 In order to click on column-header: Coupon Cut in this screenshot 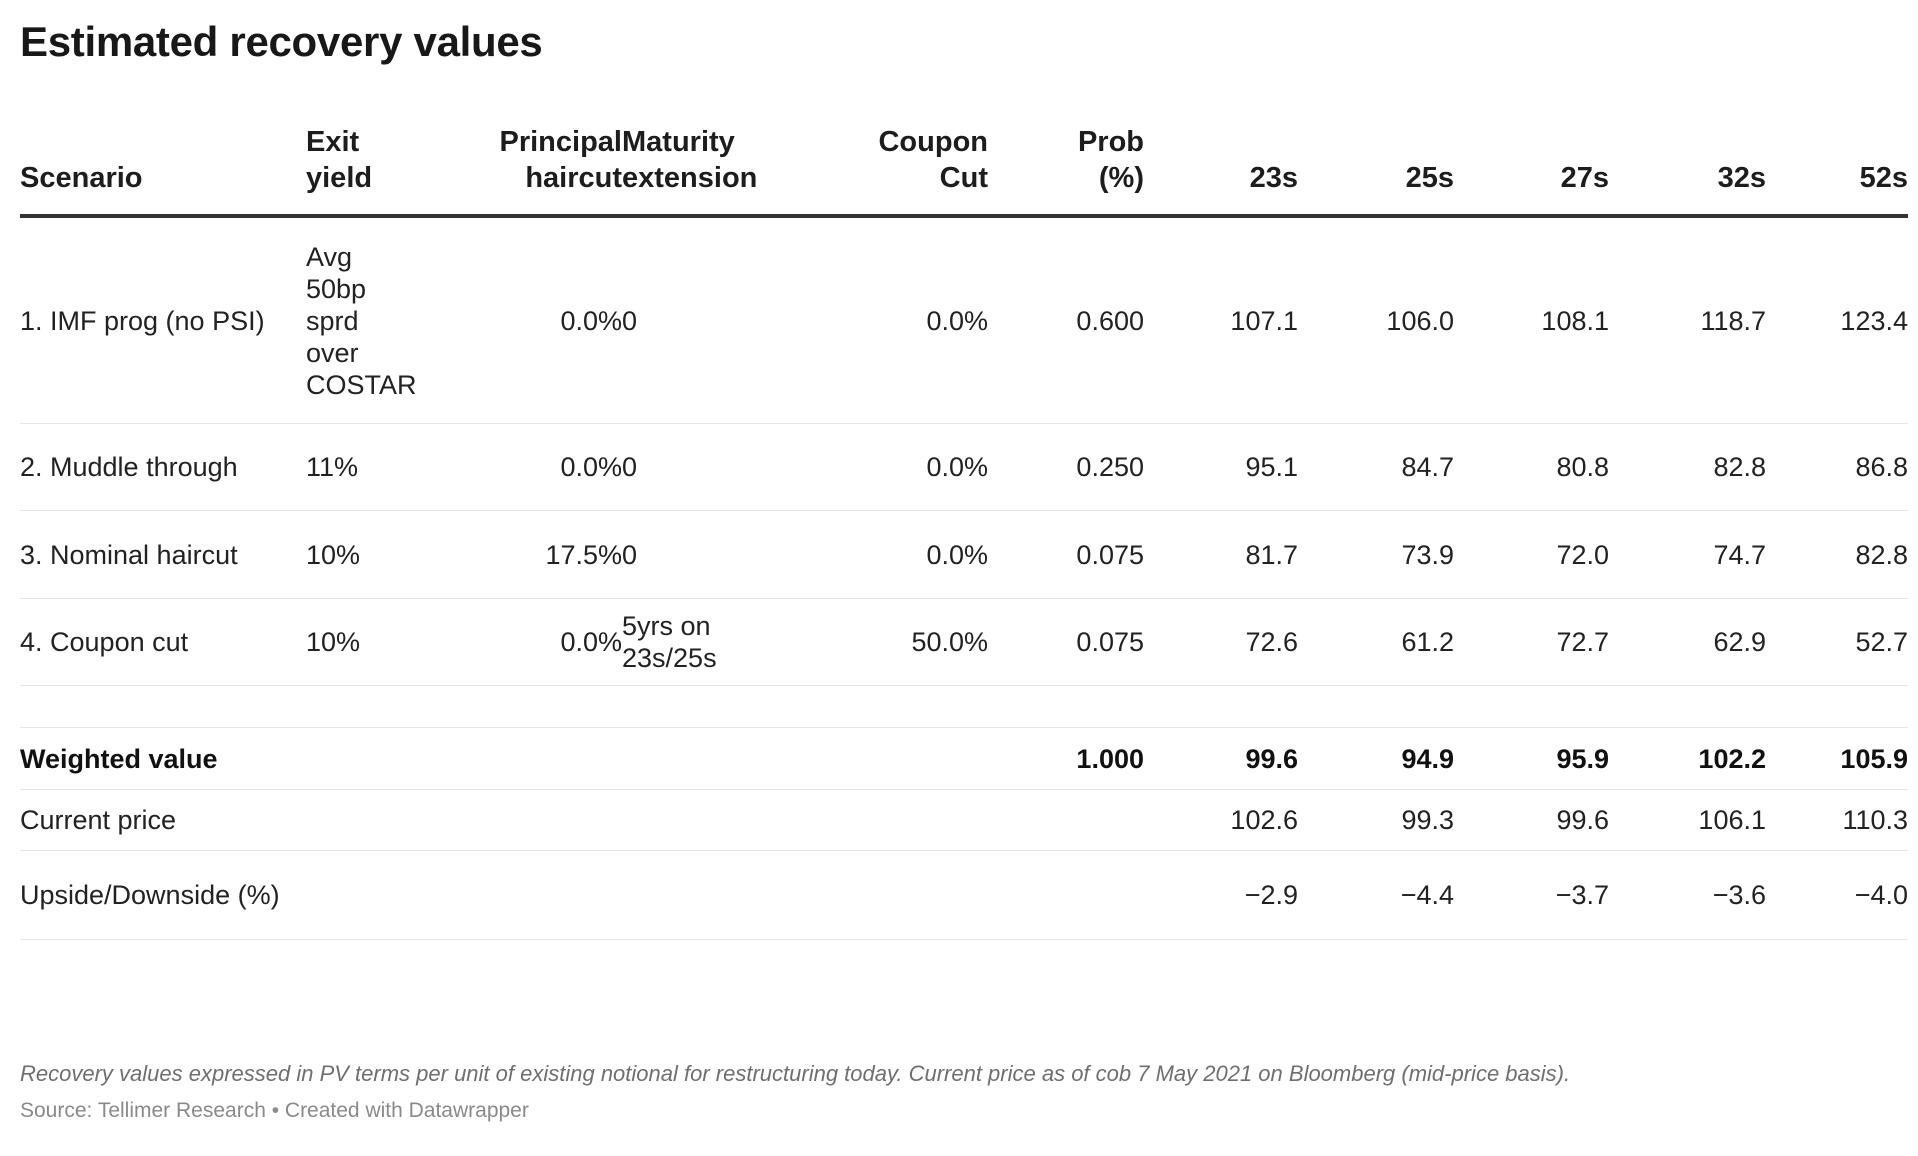, I will do `click(899, 171)`.